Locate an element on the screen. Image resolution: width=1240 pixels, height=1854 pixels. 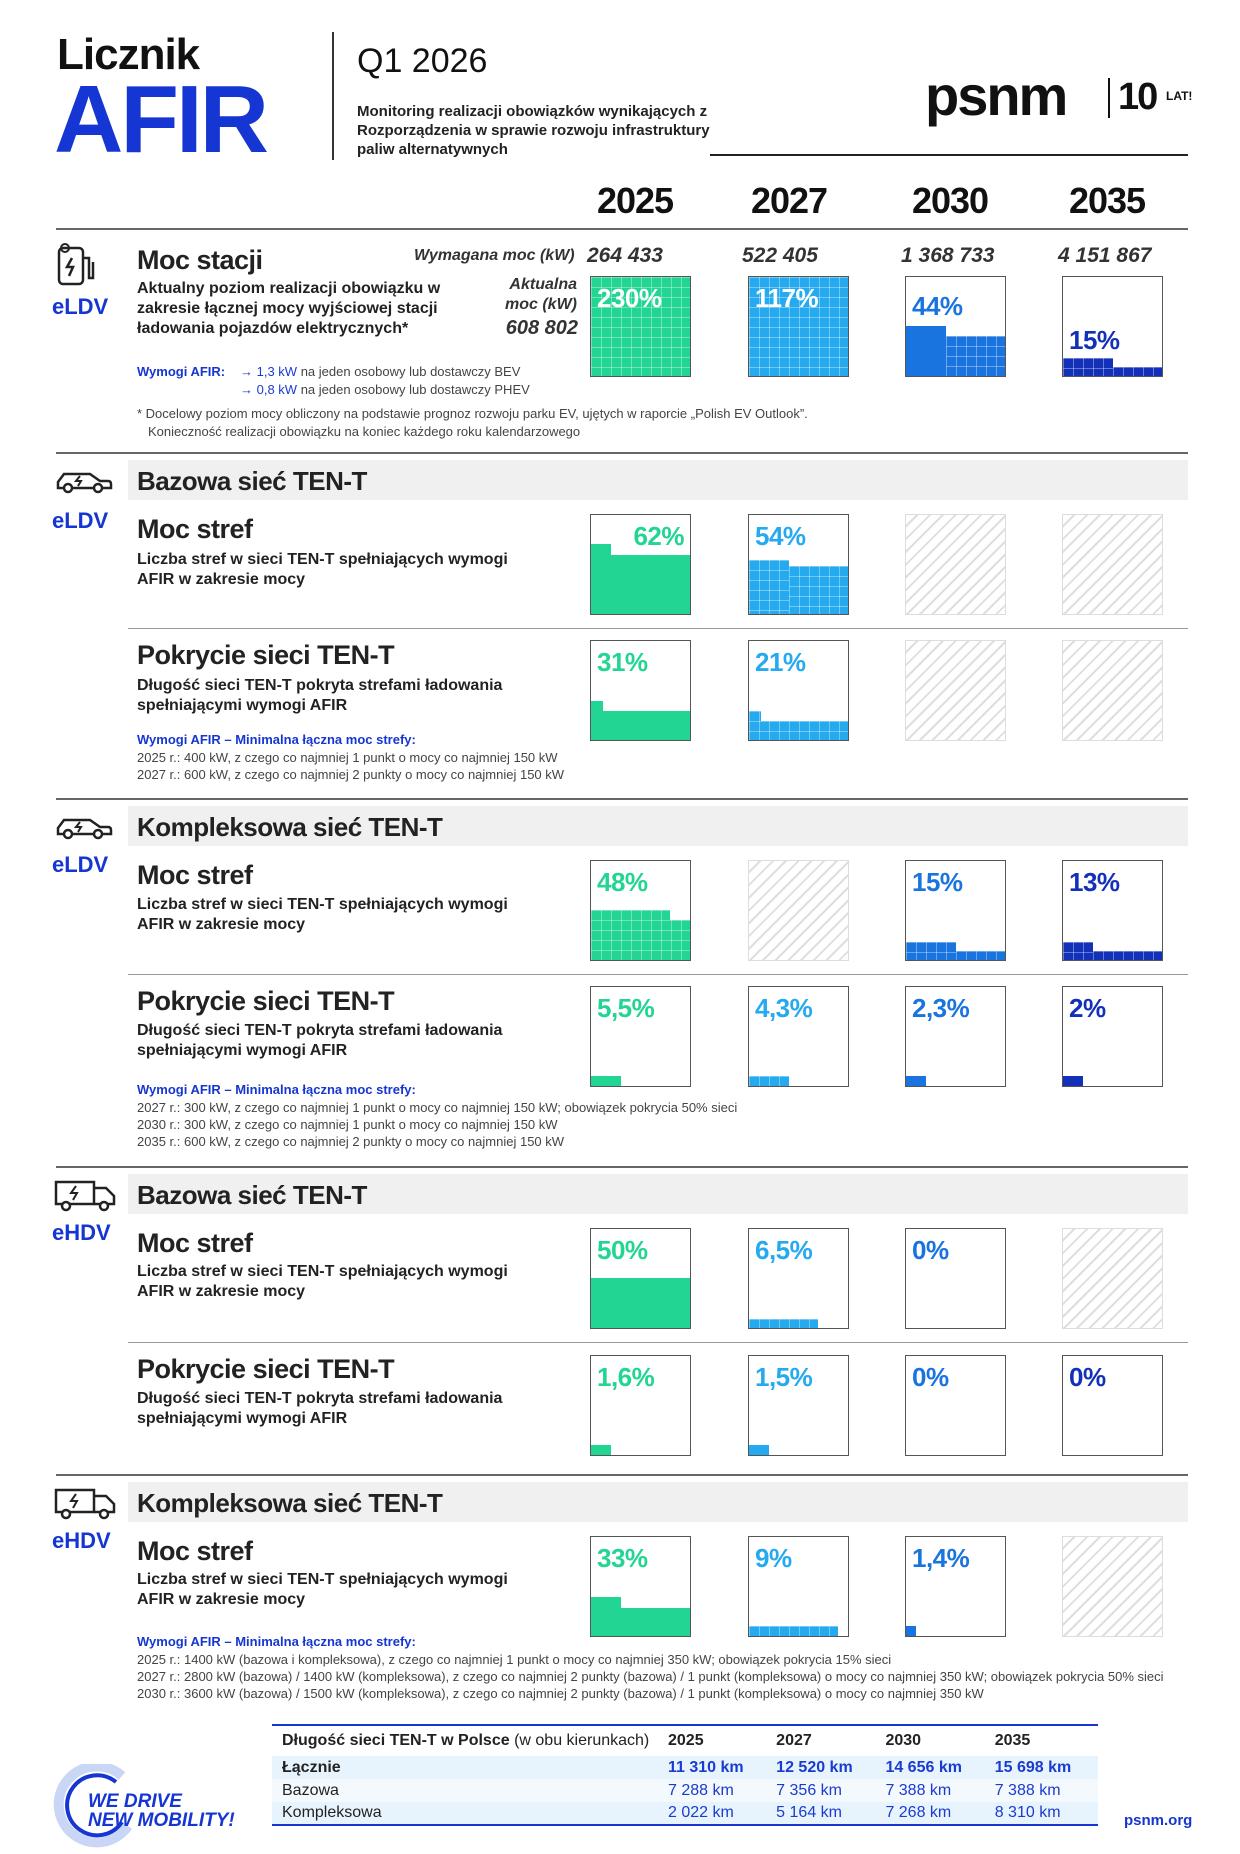
slogan: WE DRIVE NEW MOBILITY! is located at coordinates (161, 1811).